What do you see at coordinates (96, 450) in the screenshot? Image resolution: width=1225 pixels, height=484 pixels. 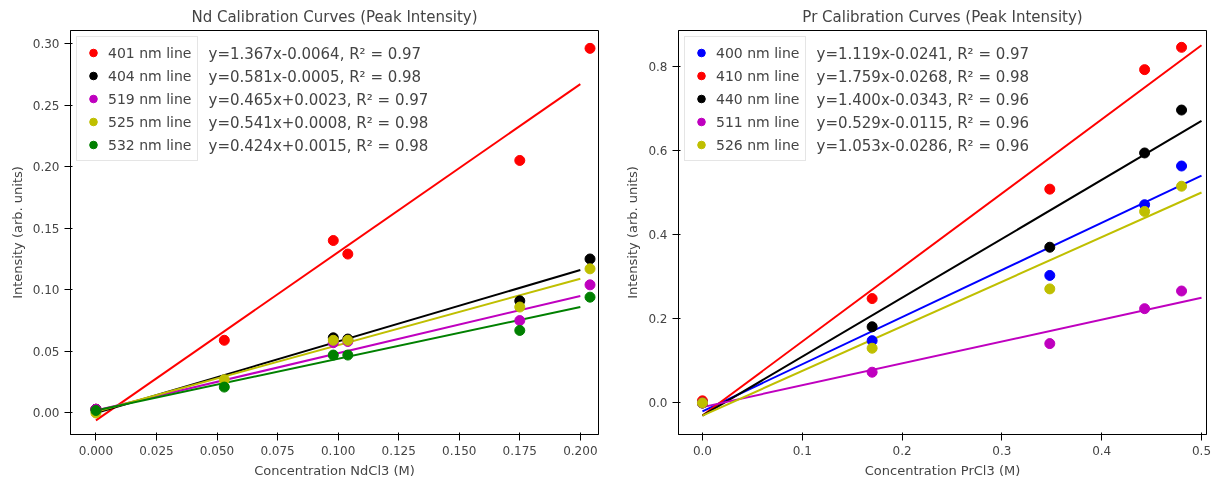 I see `x-tick-label: 0.000` at bounding box center [96, 450].